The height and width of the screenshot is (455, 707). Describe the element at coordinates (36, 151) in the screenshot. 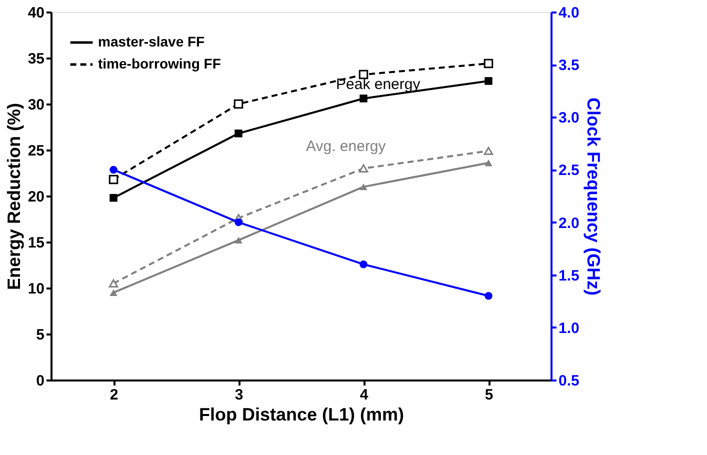

I see `y-tick-label: 25` at that location.